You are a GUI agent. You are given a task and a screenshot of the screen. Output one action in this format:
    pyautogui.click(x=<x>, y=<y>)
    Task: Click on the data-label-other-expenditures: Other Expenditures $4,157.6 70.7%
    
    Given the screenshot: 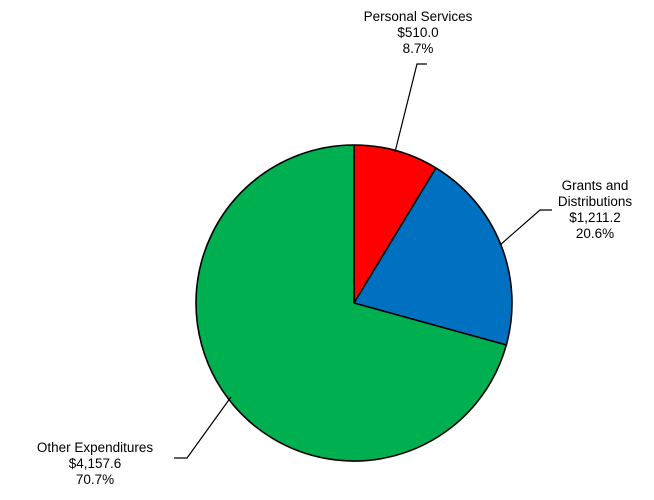 What is the action you would take?
    pyautogui.click(x=95, y=464)
    